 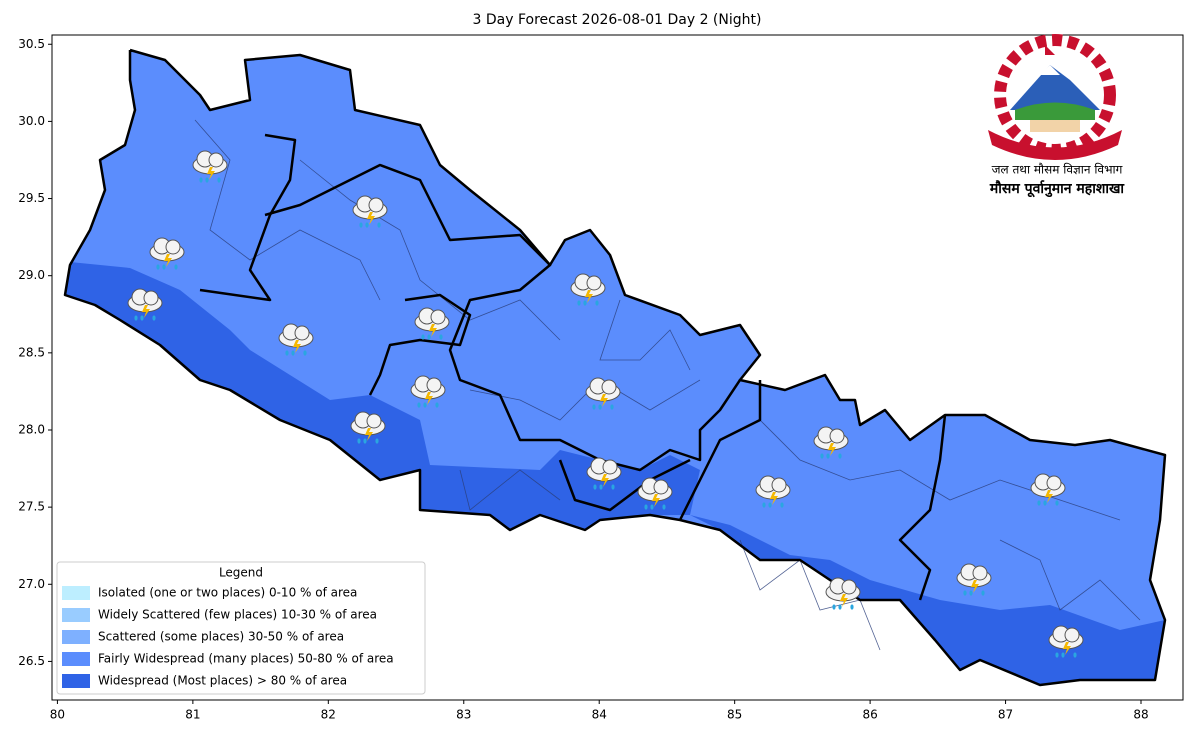 What do you see at coordinates (31, 121) in the screenshot?
I see `y-tick-label: 30.0` at bounding box center [31, 121].